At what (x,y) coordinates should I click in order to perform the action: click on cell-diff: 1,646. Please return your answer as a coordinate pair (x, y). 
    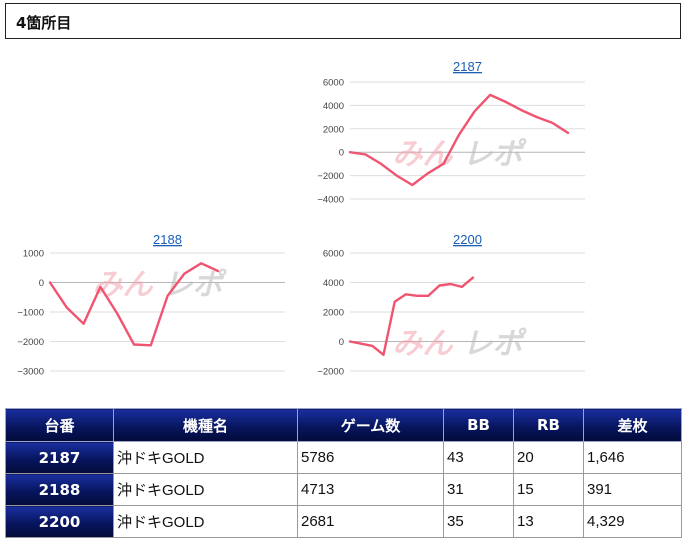
    Looking at the image, I should click on (632, 457).